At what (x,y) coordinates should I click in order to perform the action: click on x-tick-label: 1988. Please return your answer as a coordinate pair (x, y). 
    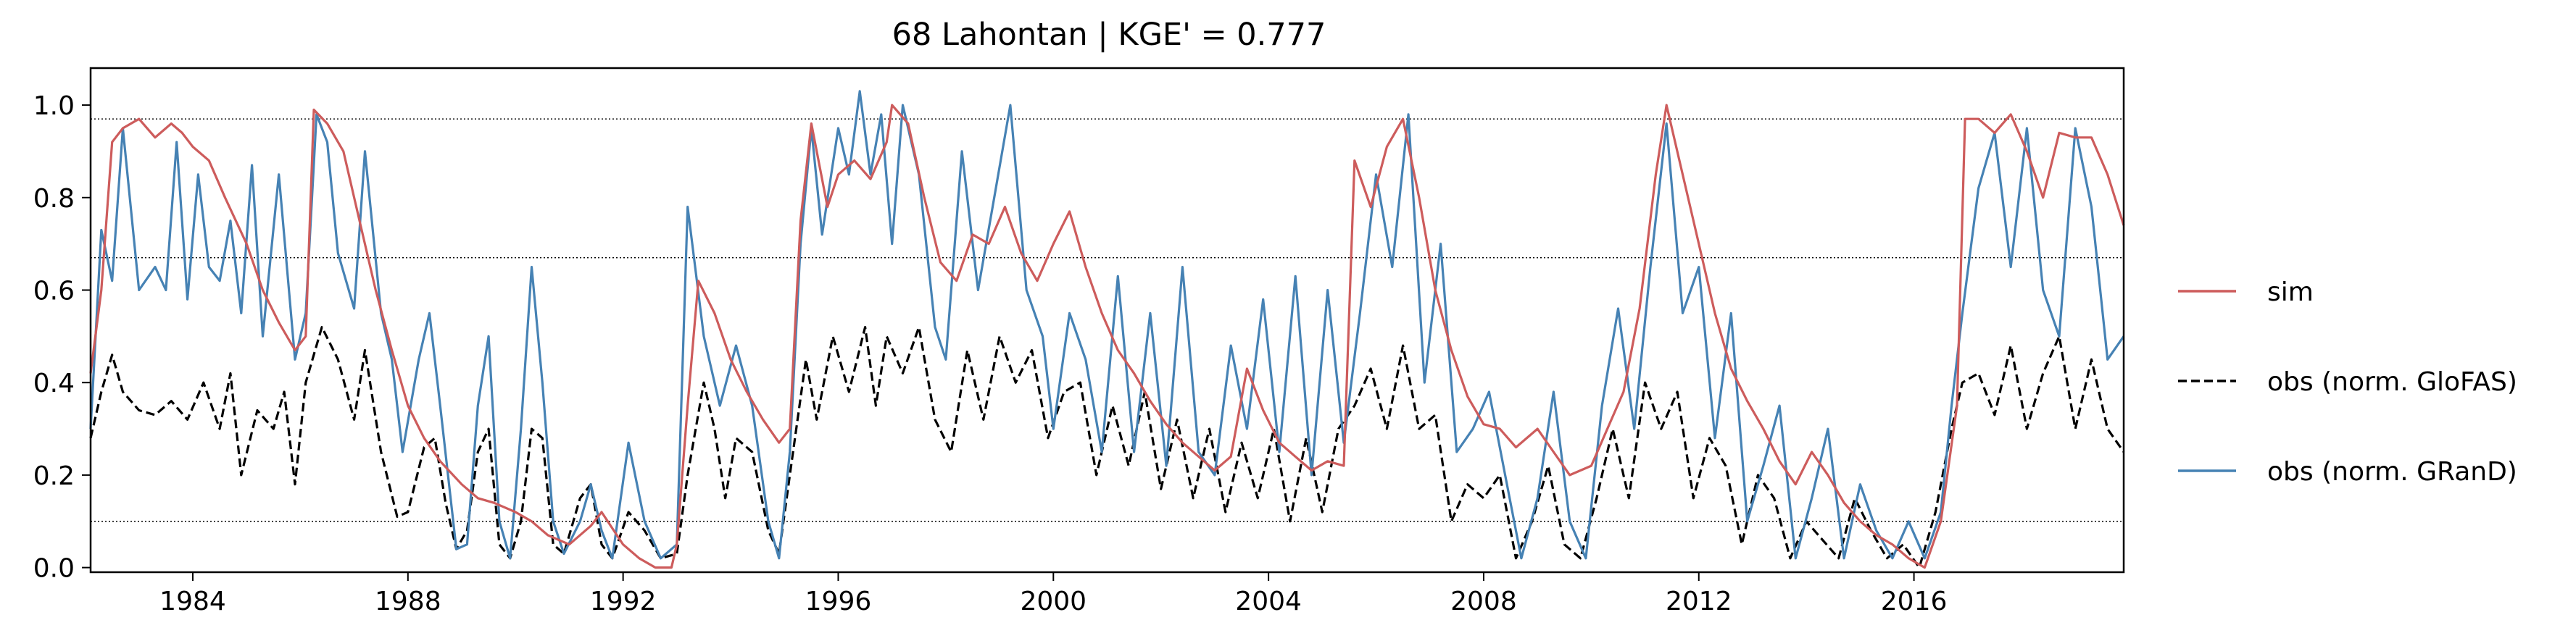
    Looking at the image, I should click on (408, 601).